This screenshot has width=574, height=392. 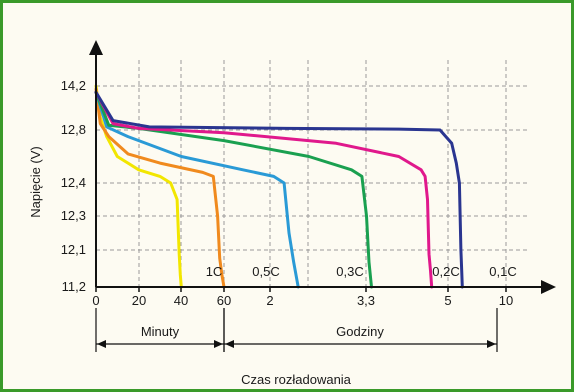 I want to click on x-tick-label-4: 60, so click(x=224, y=300).